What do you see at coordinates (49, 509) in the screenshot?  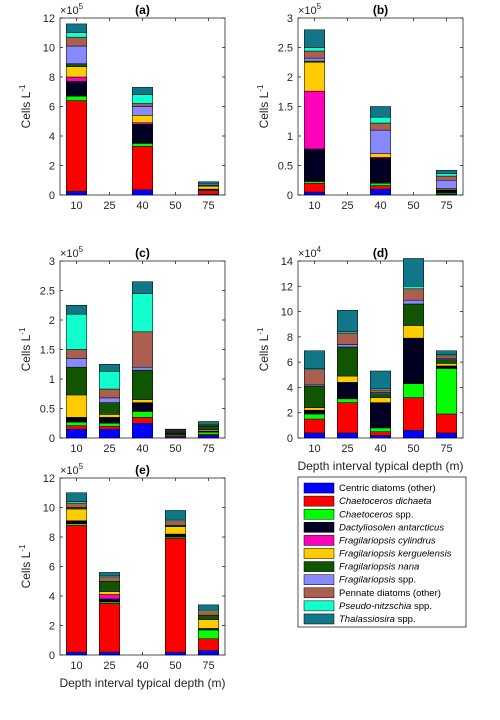 I see `y-tick-label: 10` at bounding box center [49, 509].